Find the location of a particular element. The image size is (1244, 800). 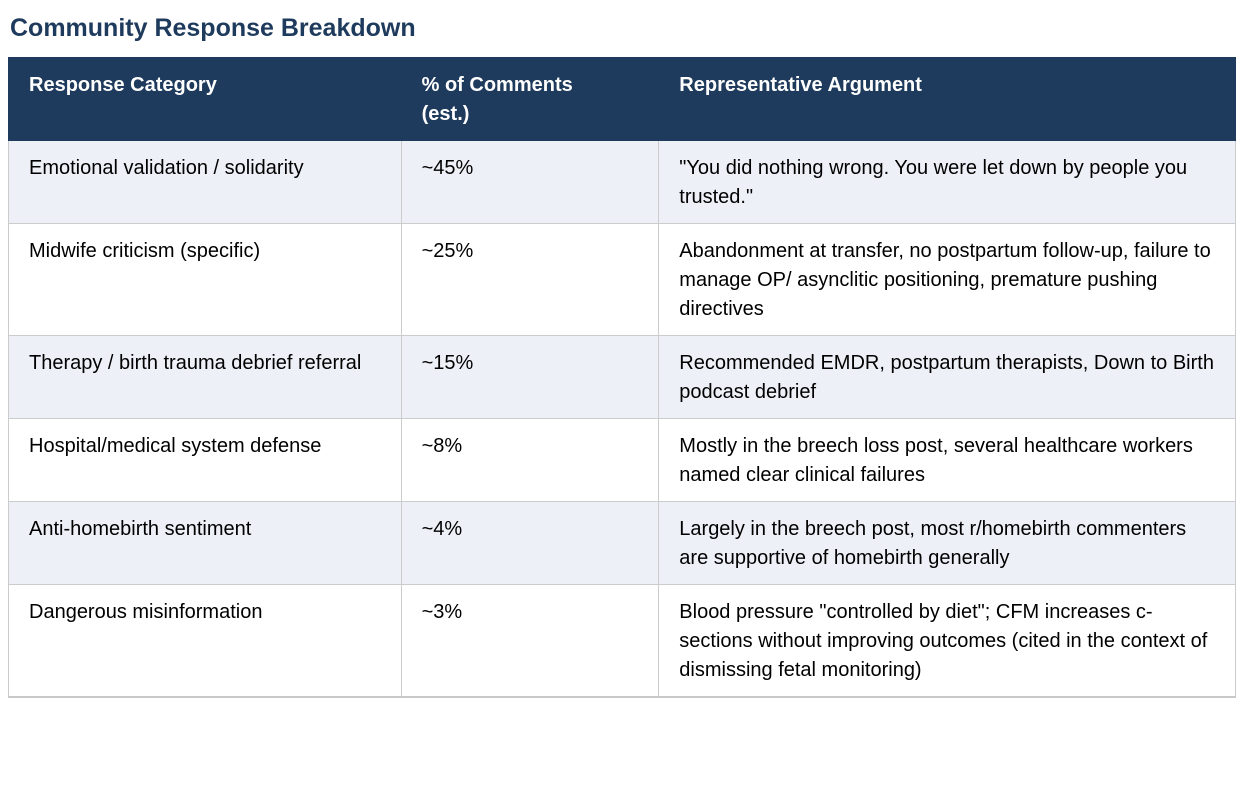

cell-percent: ~25% is located at coordinates (530, 279).